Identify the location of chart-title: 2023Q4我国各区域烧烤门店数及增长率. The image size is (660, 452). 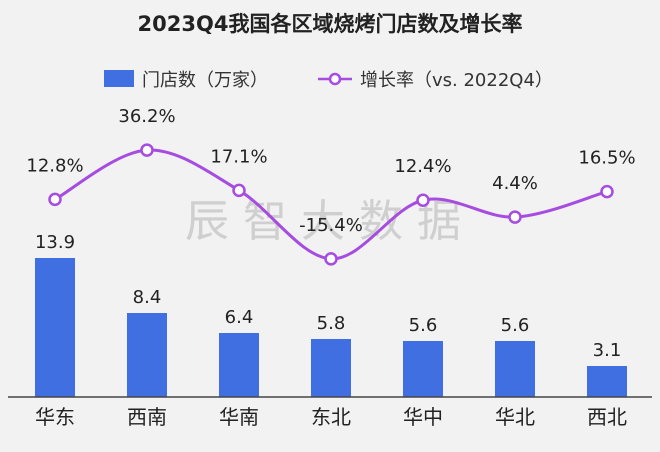
(330, 24).